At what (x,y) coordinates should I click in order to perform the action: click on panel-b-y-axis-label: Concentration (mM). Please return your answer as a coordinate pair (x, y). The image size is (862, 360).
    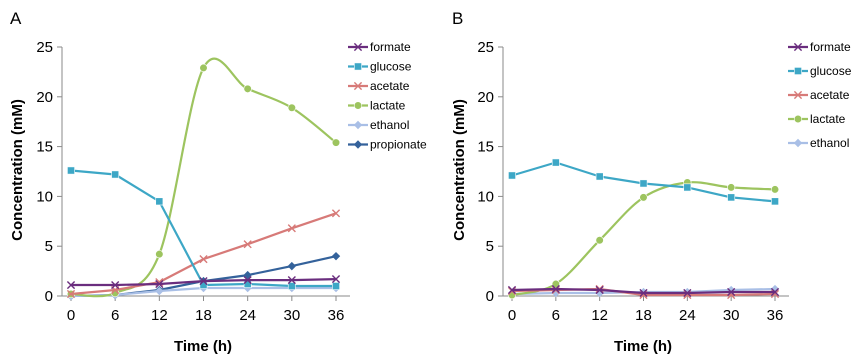
    Looking at the image, I should click on (459, 170).